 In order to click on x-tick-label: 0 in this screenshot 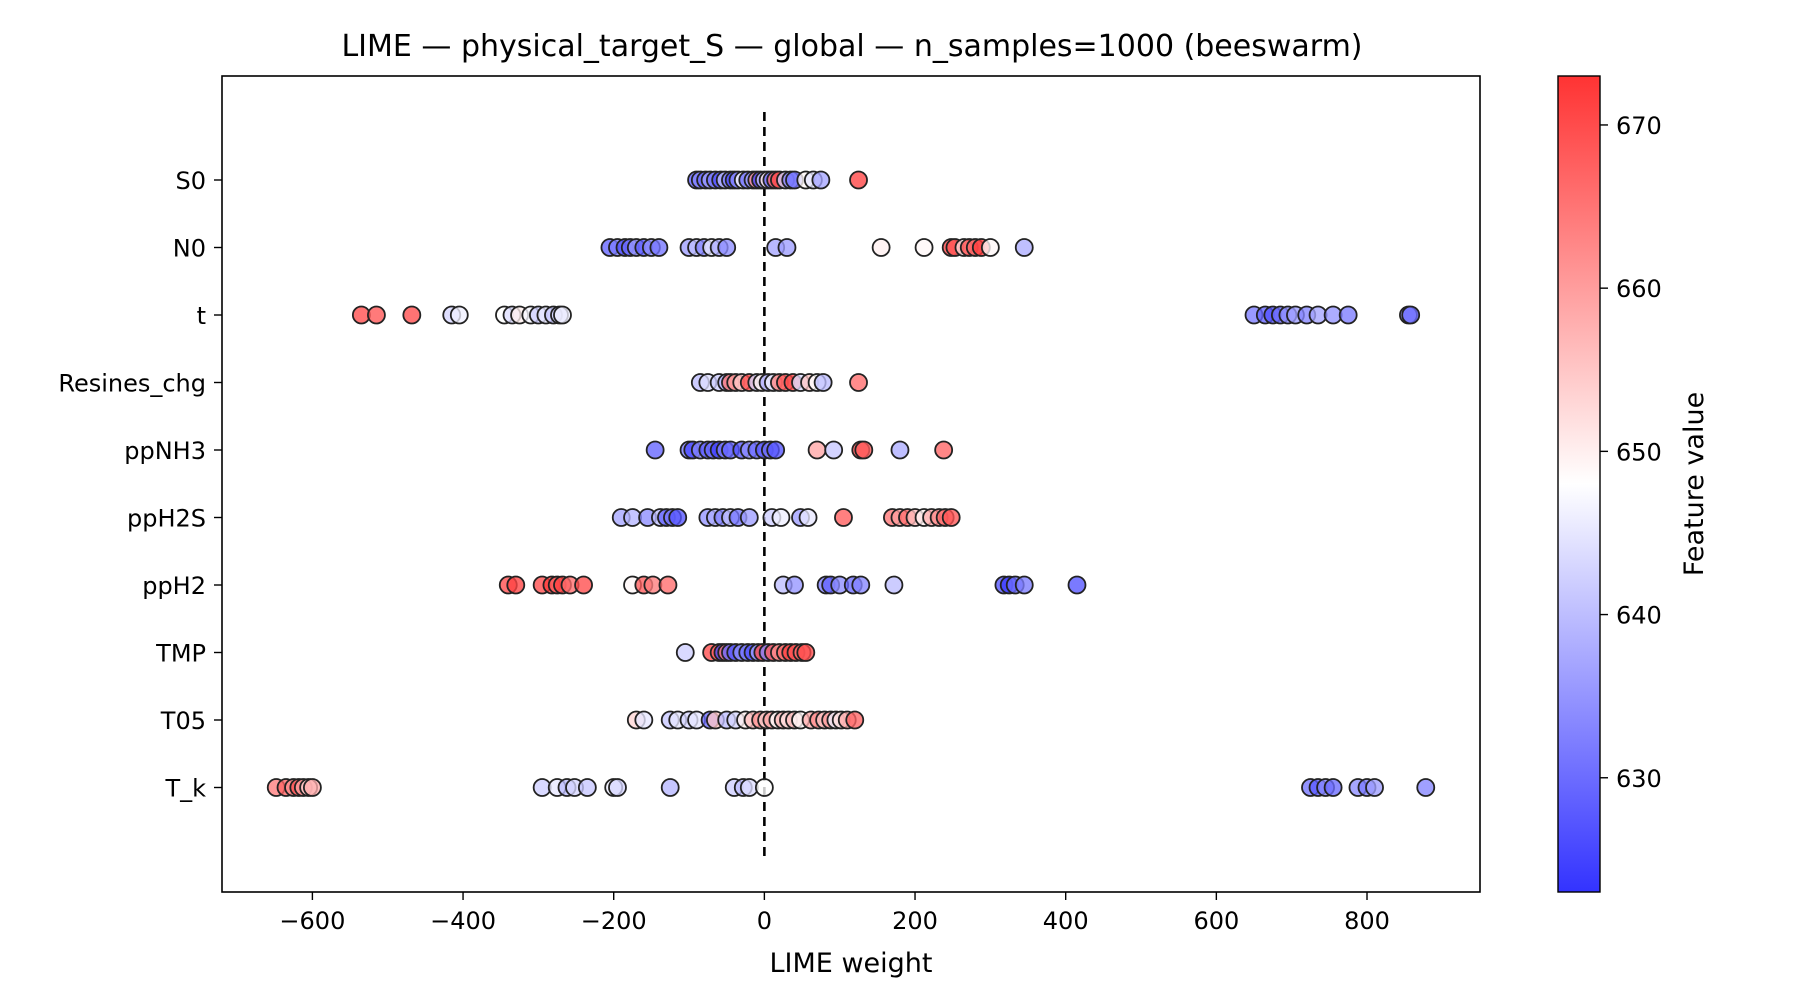, I will do `click(764, 921)`.